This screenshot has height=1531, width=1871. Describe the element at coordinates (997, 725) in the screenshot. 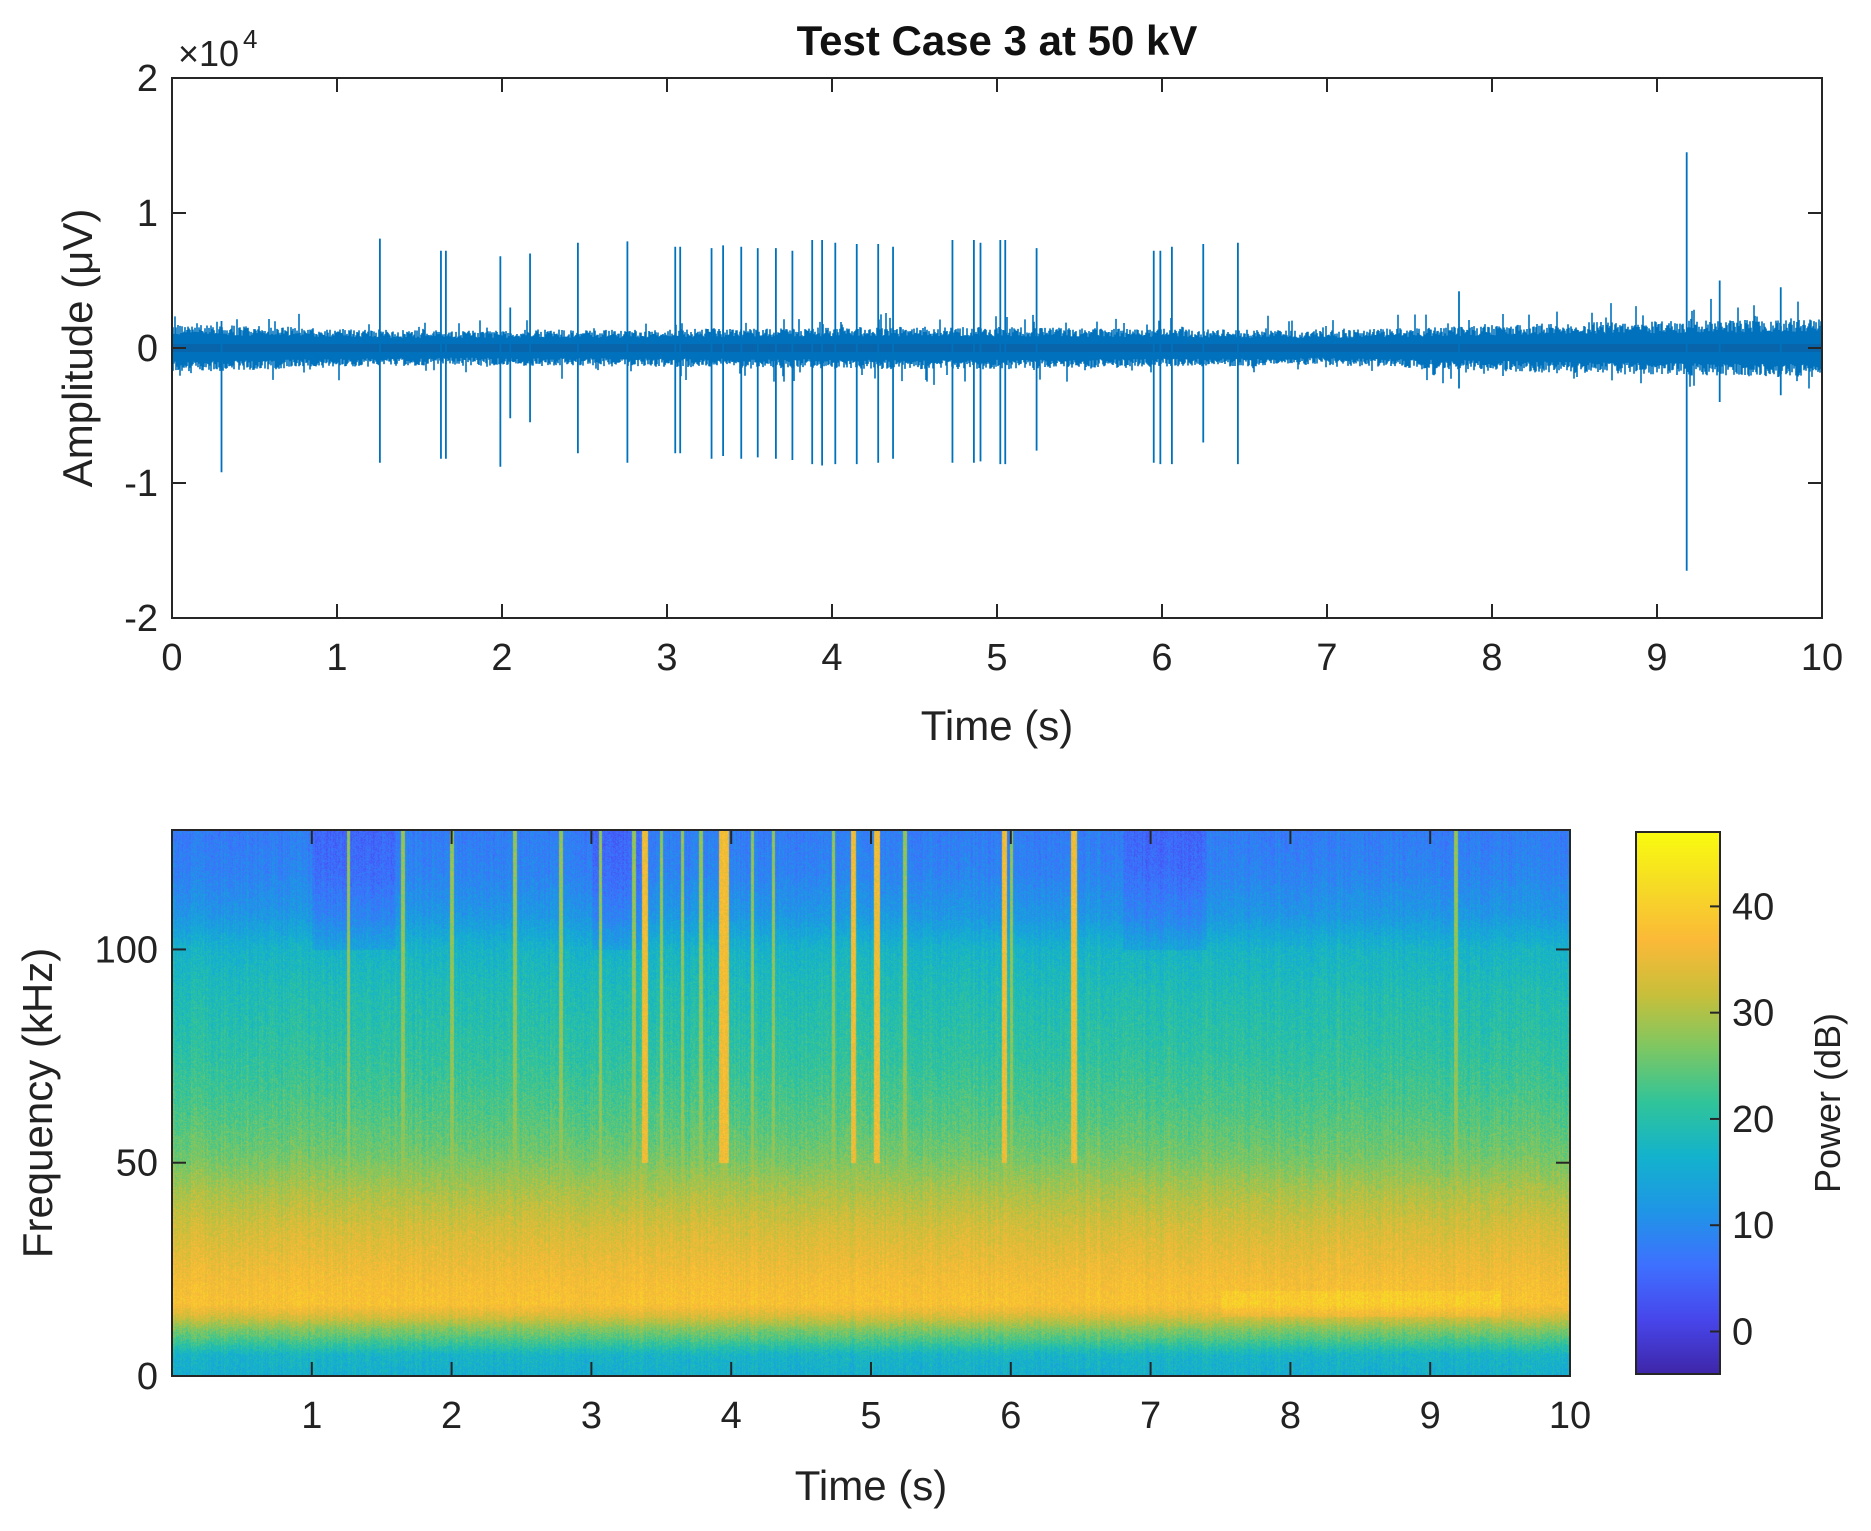

I see `top-x-axis-label: Time (s)` at that location.